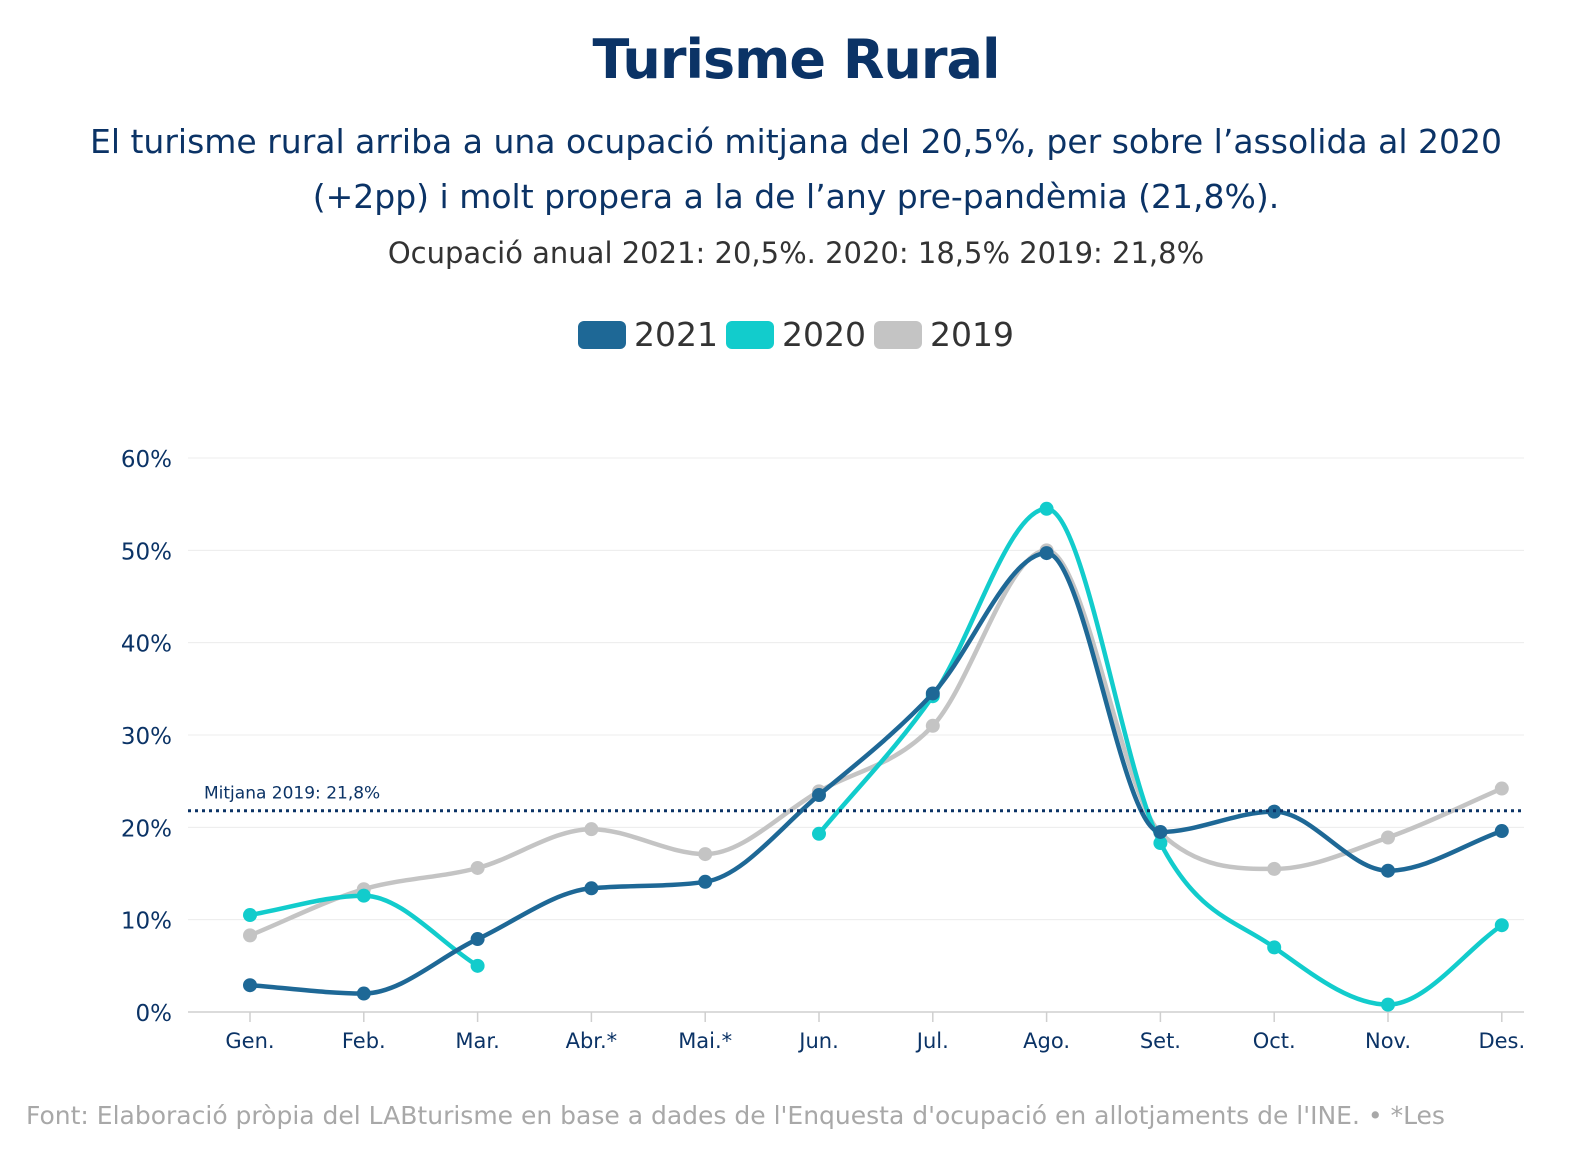 The width and height of the screenshot is (1592, 1150). Describe the element at coordinates (592, 1041) in the screenshot. I see `x-tick-label: Abr.*` at that location.